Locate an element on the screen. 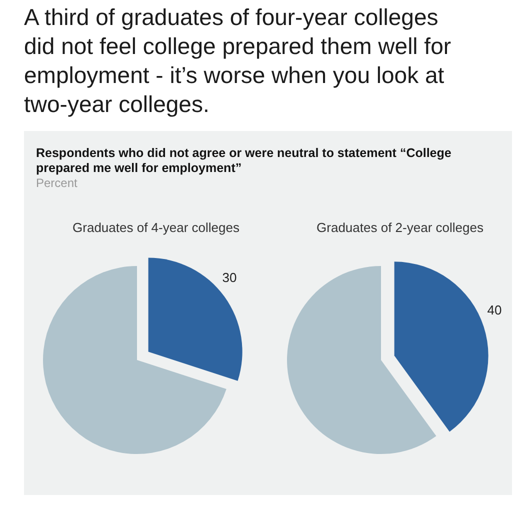 The height and width of the screenshot is (506, 525). data-label: 30 is located at coordinates (229, 278).